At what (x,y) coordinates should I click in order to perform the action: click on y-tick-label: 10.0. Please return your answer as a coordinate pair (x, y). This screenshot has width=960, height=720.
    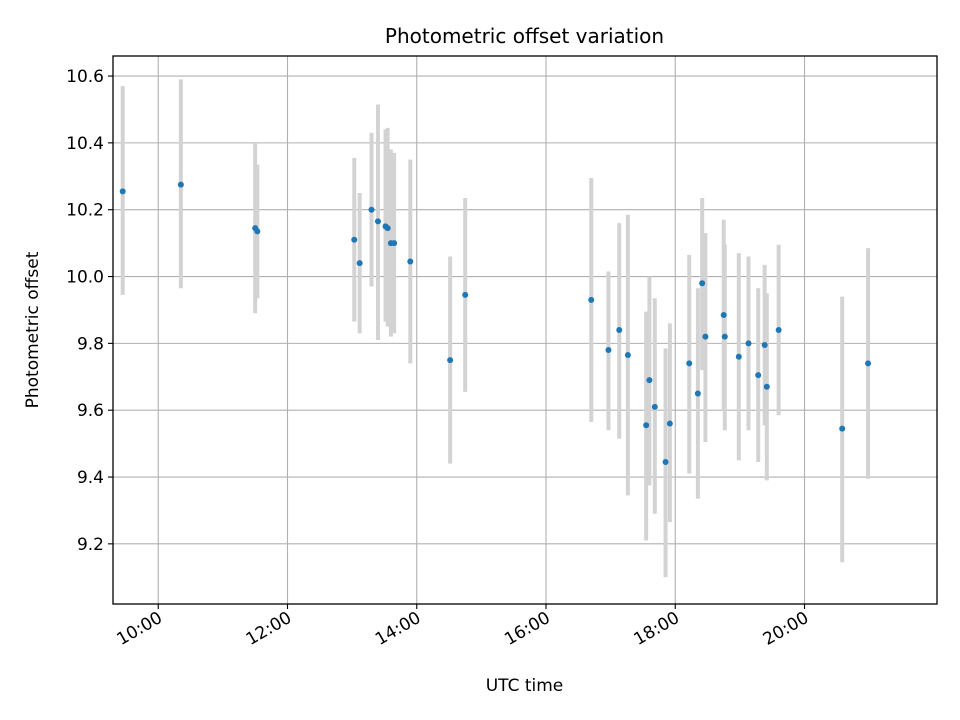
    Looking at the image, I should click on (85, 278).